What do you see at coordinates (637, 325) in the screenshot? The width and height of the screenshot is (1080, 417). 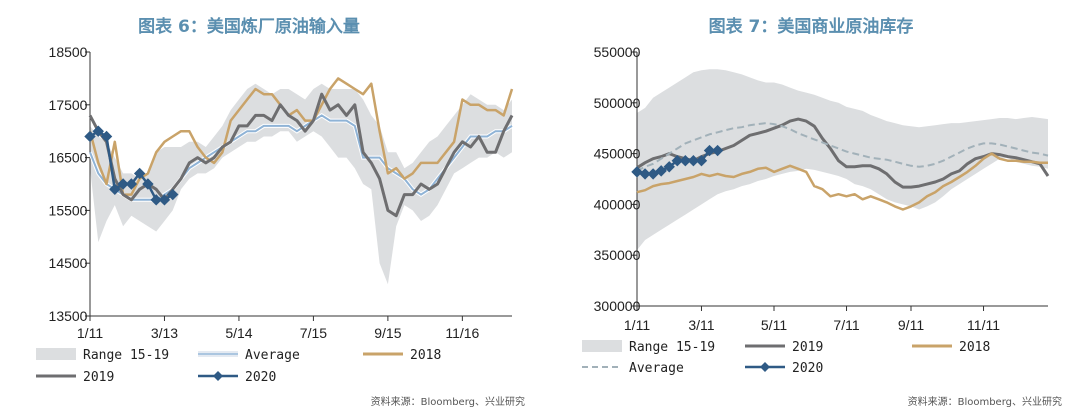 I see `chart7-x-tick-label: 1/11` at bounding box center [637, 325].